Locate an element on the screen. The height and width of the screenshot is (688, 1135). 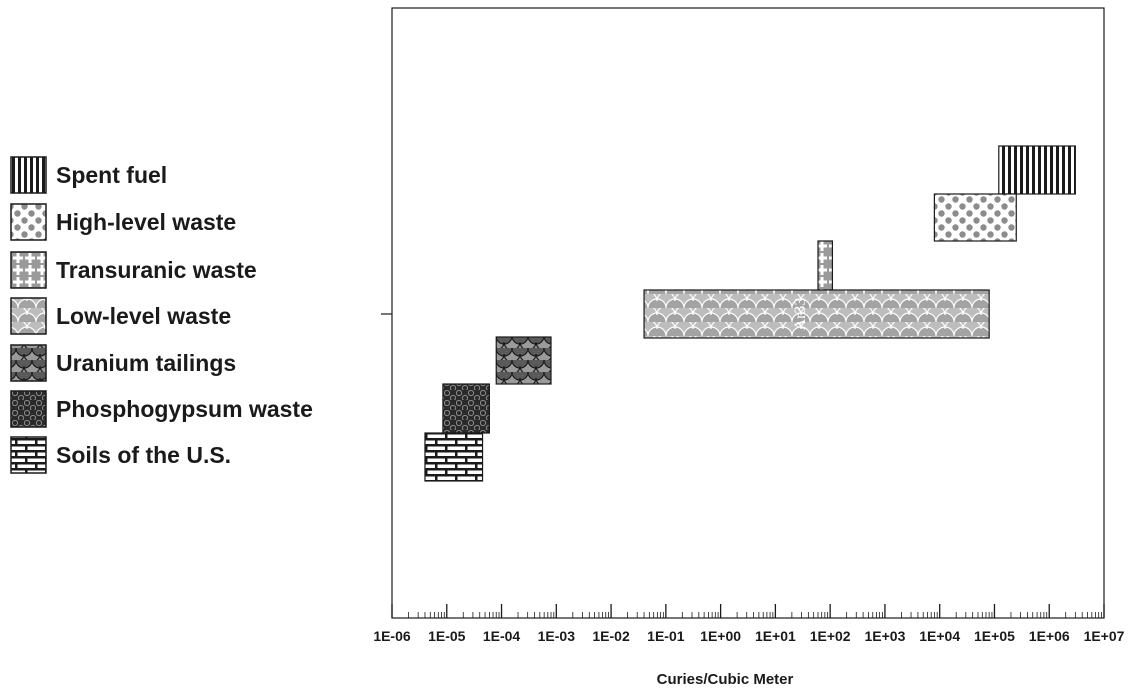
x-tick-label: 1E-01 is located at coordinates (666, 636).